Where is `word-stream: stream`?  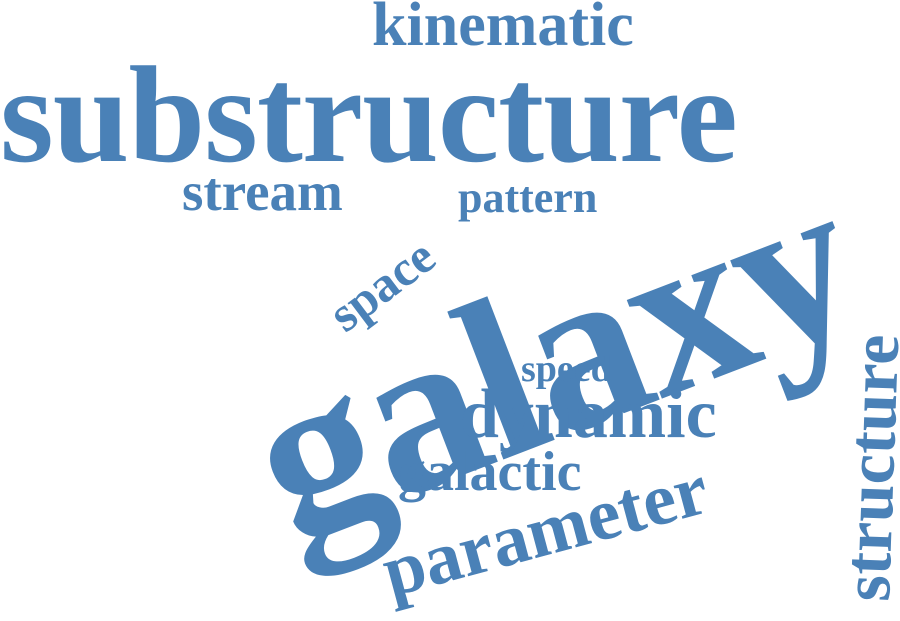
word-stream: stream is located at coordinates (262, 191).